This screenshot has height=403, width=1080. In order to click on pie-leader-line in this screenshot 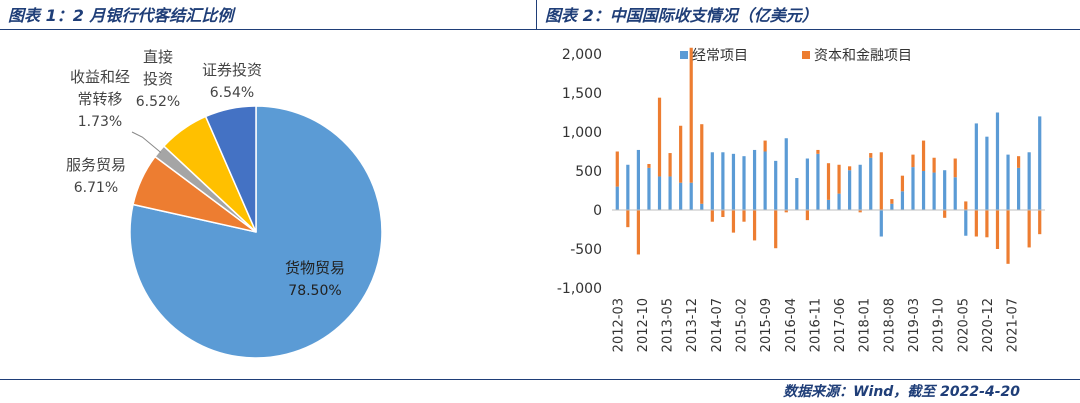, I will do `click(146, 142)`.